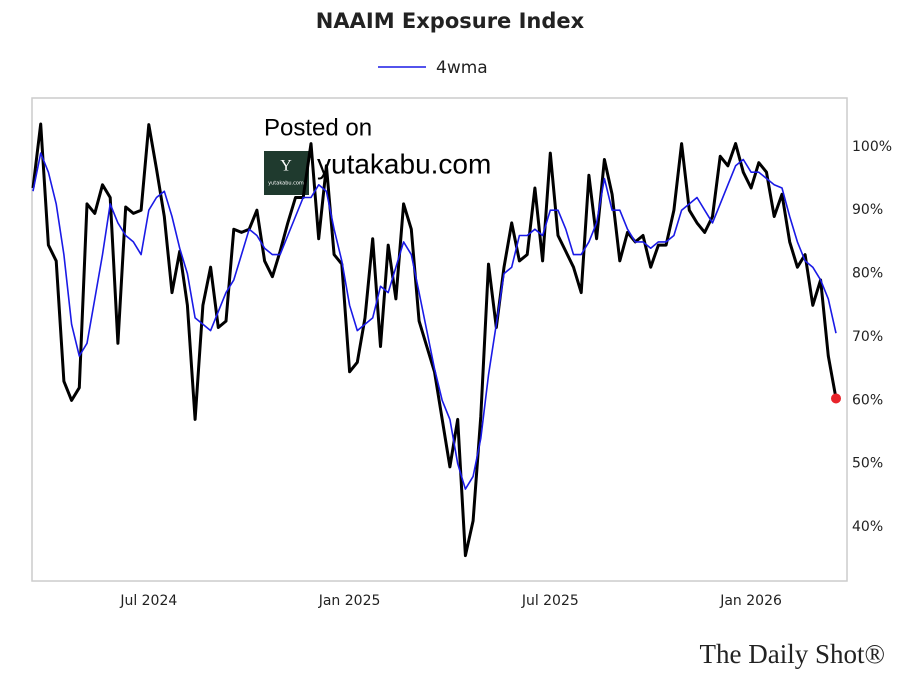 The width and height of the screenshot is (897, 682). What do you see at coordinates (867, 337) in the screenshot?
I see `y-tick-label: 70%` at bounding box center [867, 337].